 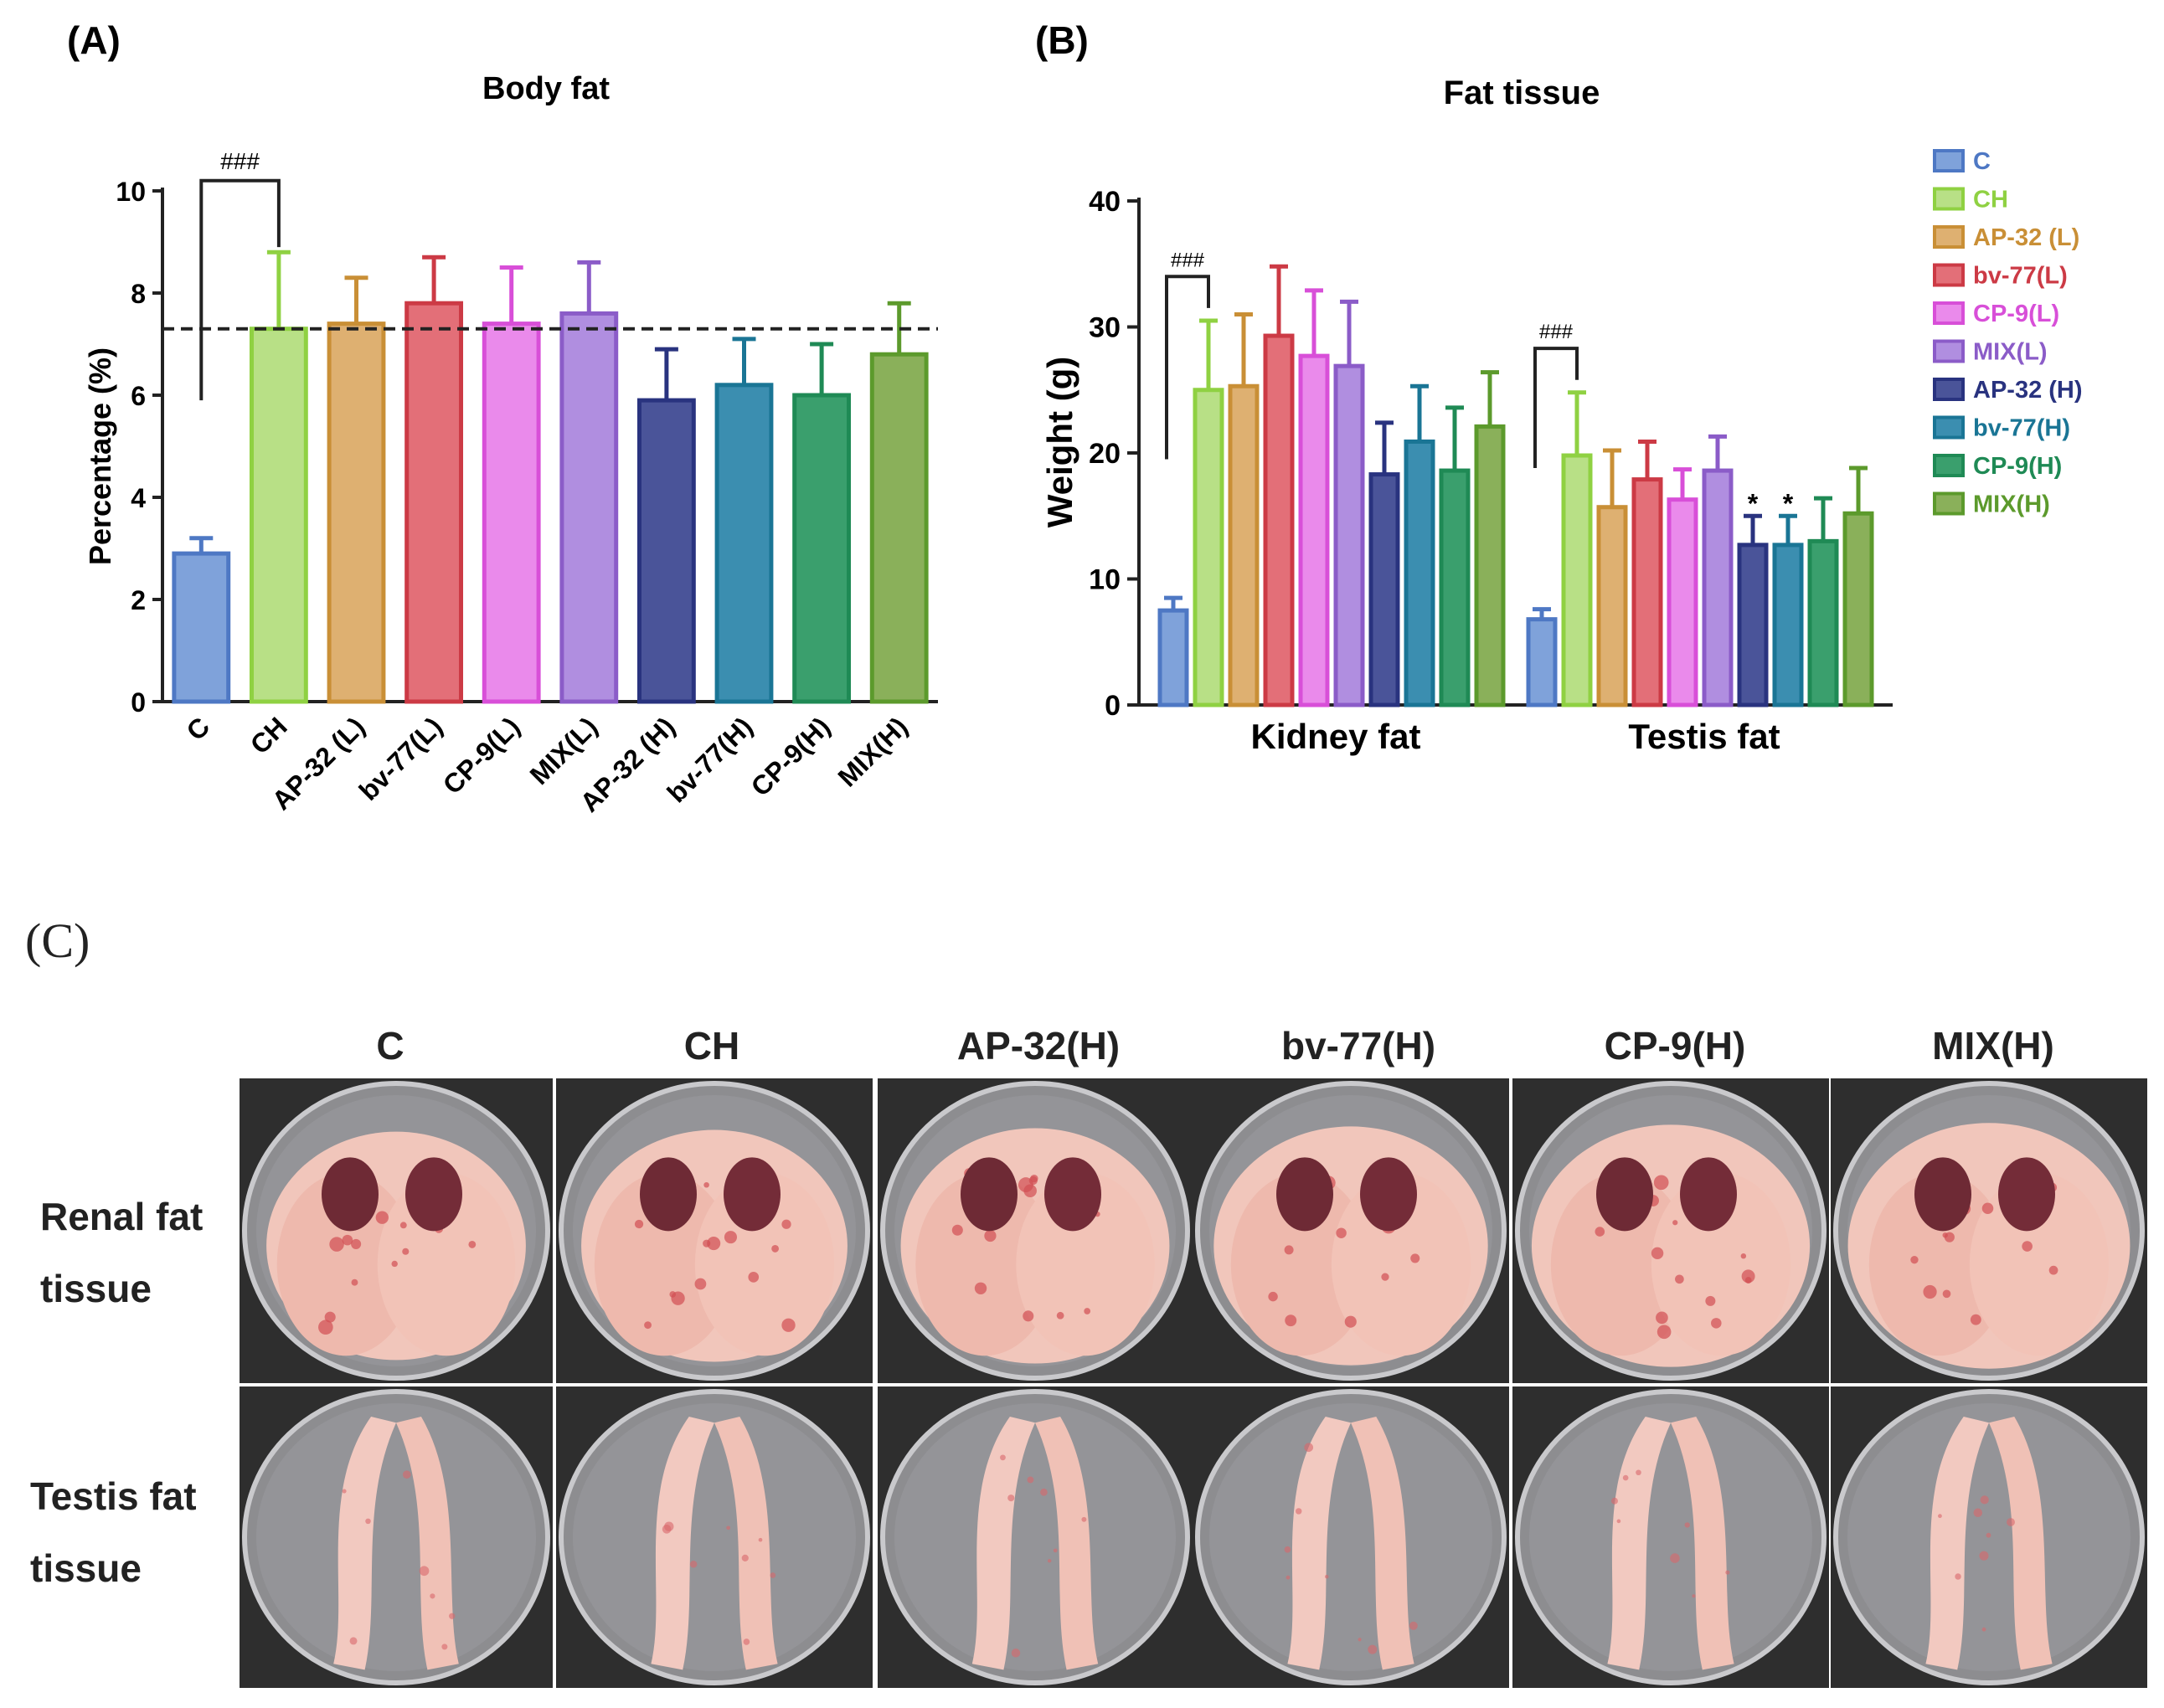 I want to click on panel-a-ylabel: Percentage (%), so click(x=100, y=456).